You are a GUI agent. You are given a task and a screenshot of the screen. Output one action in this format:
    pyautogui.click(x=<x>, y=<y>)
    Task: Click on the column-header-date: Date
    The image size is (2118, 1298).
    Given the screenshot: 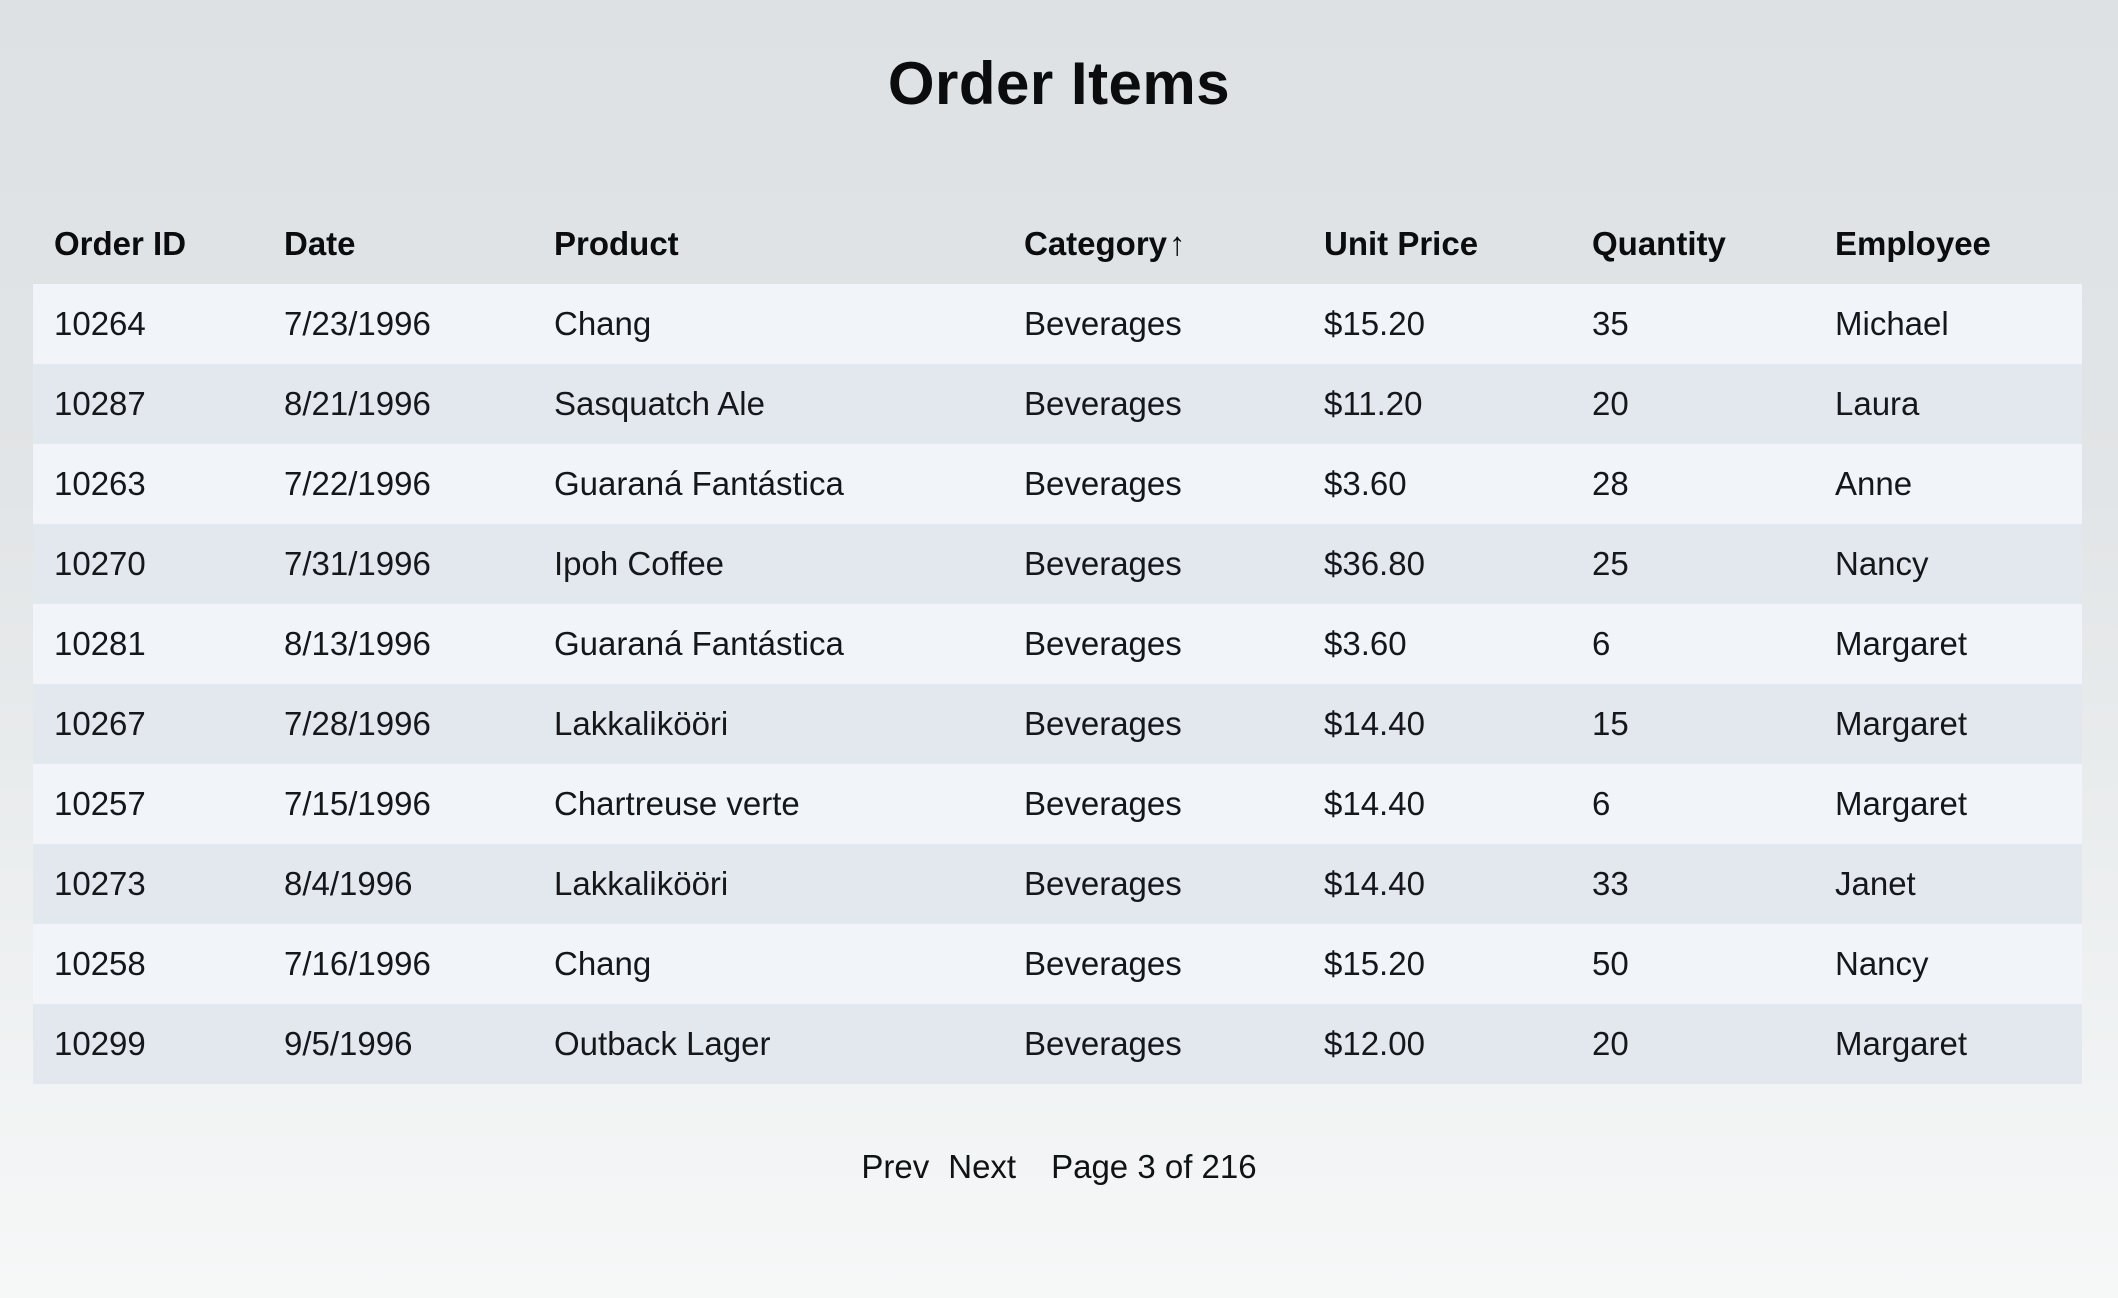 What is the action you would take?
    pyautogui.click(x=320, y=244)
    